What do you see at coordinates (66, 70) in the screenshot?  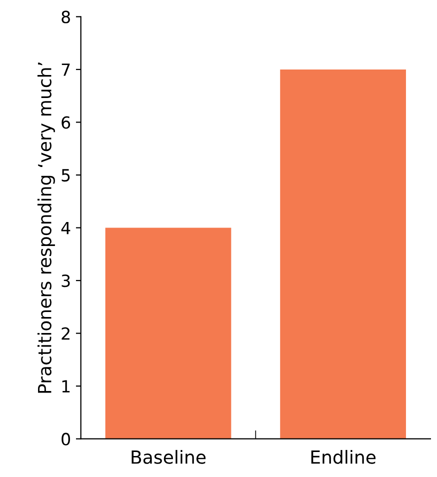 I see `y-tick-label: 7` at bounding box center [66, 70].